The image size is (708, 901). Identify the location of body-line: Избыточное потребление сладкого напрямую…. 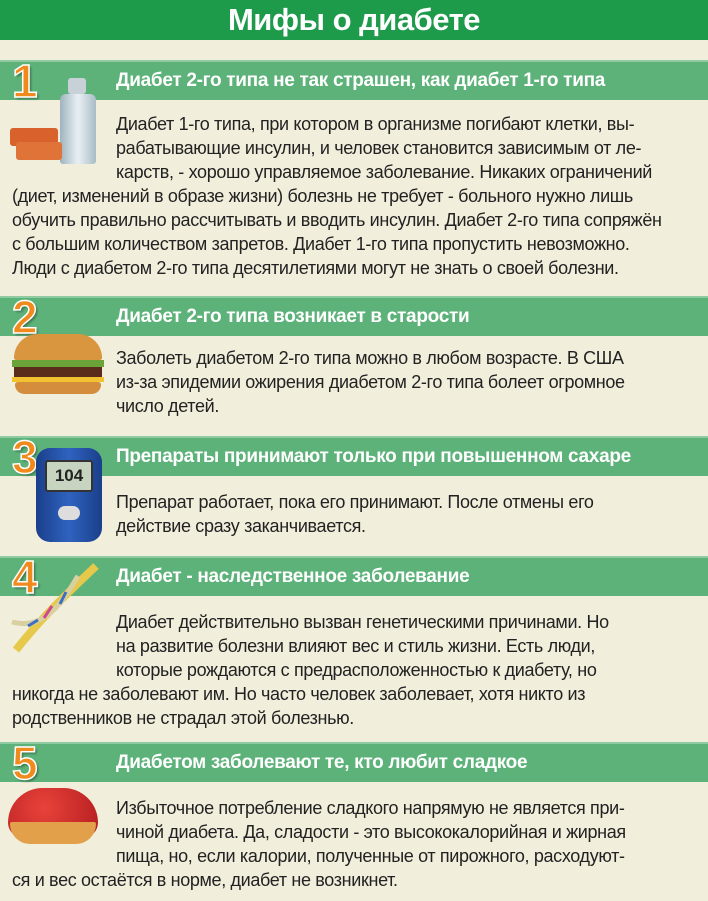
(370, 808).